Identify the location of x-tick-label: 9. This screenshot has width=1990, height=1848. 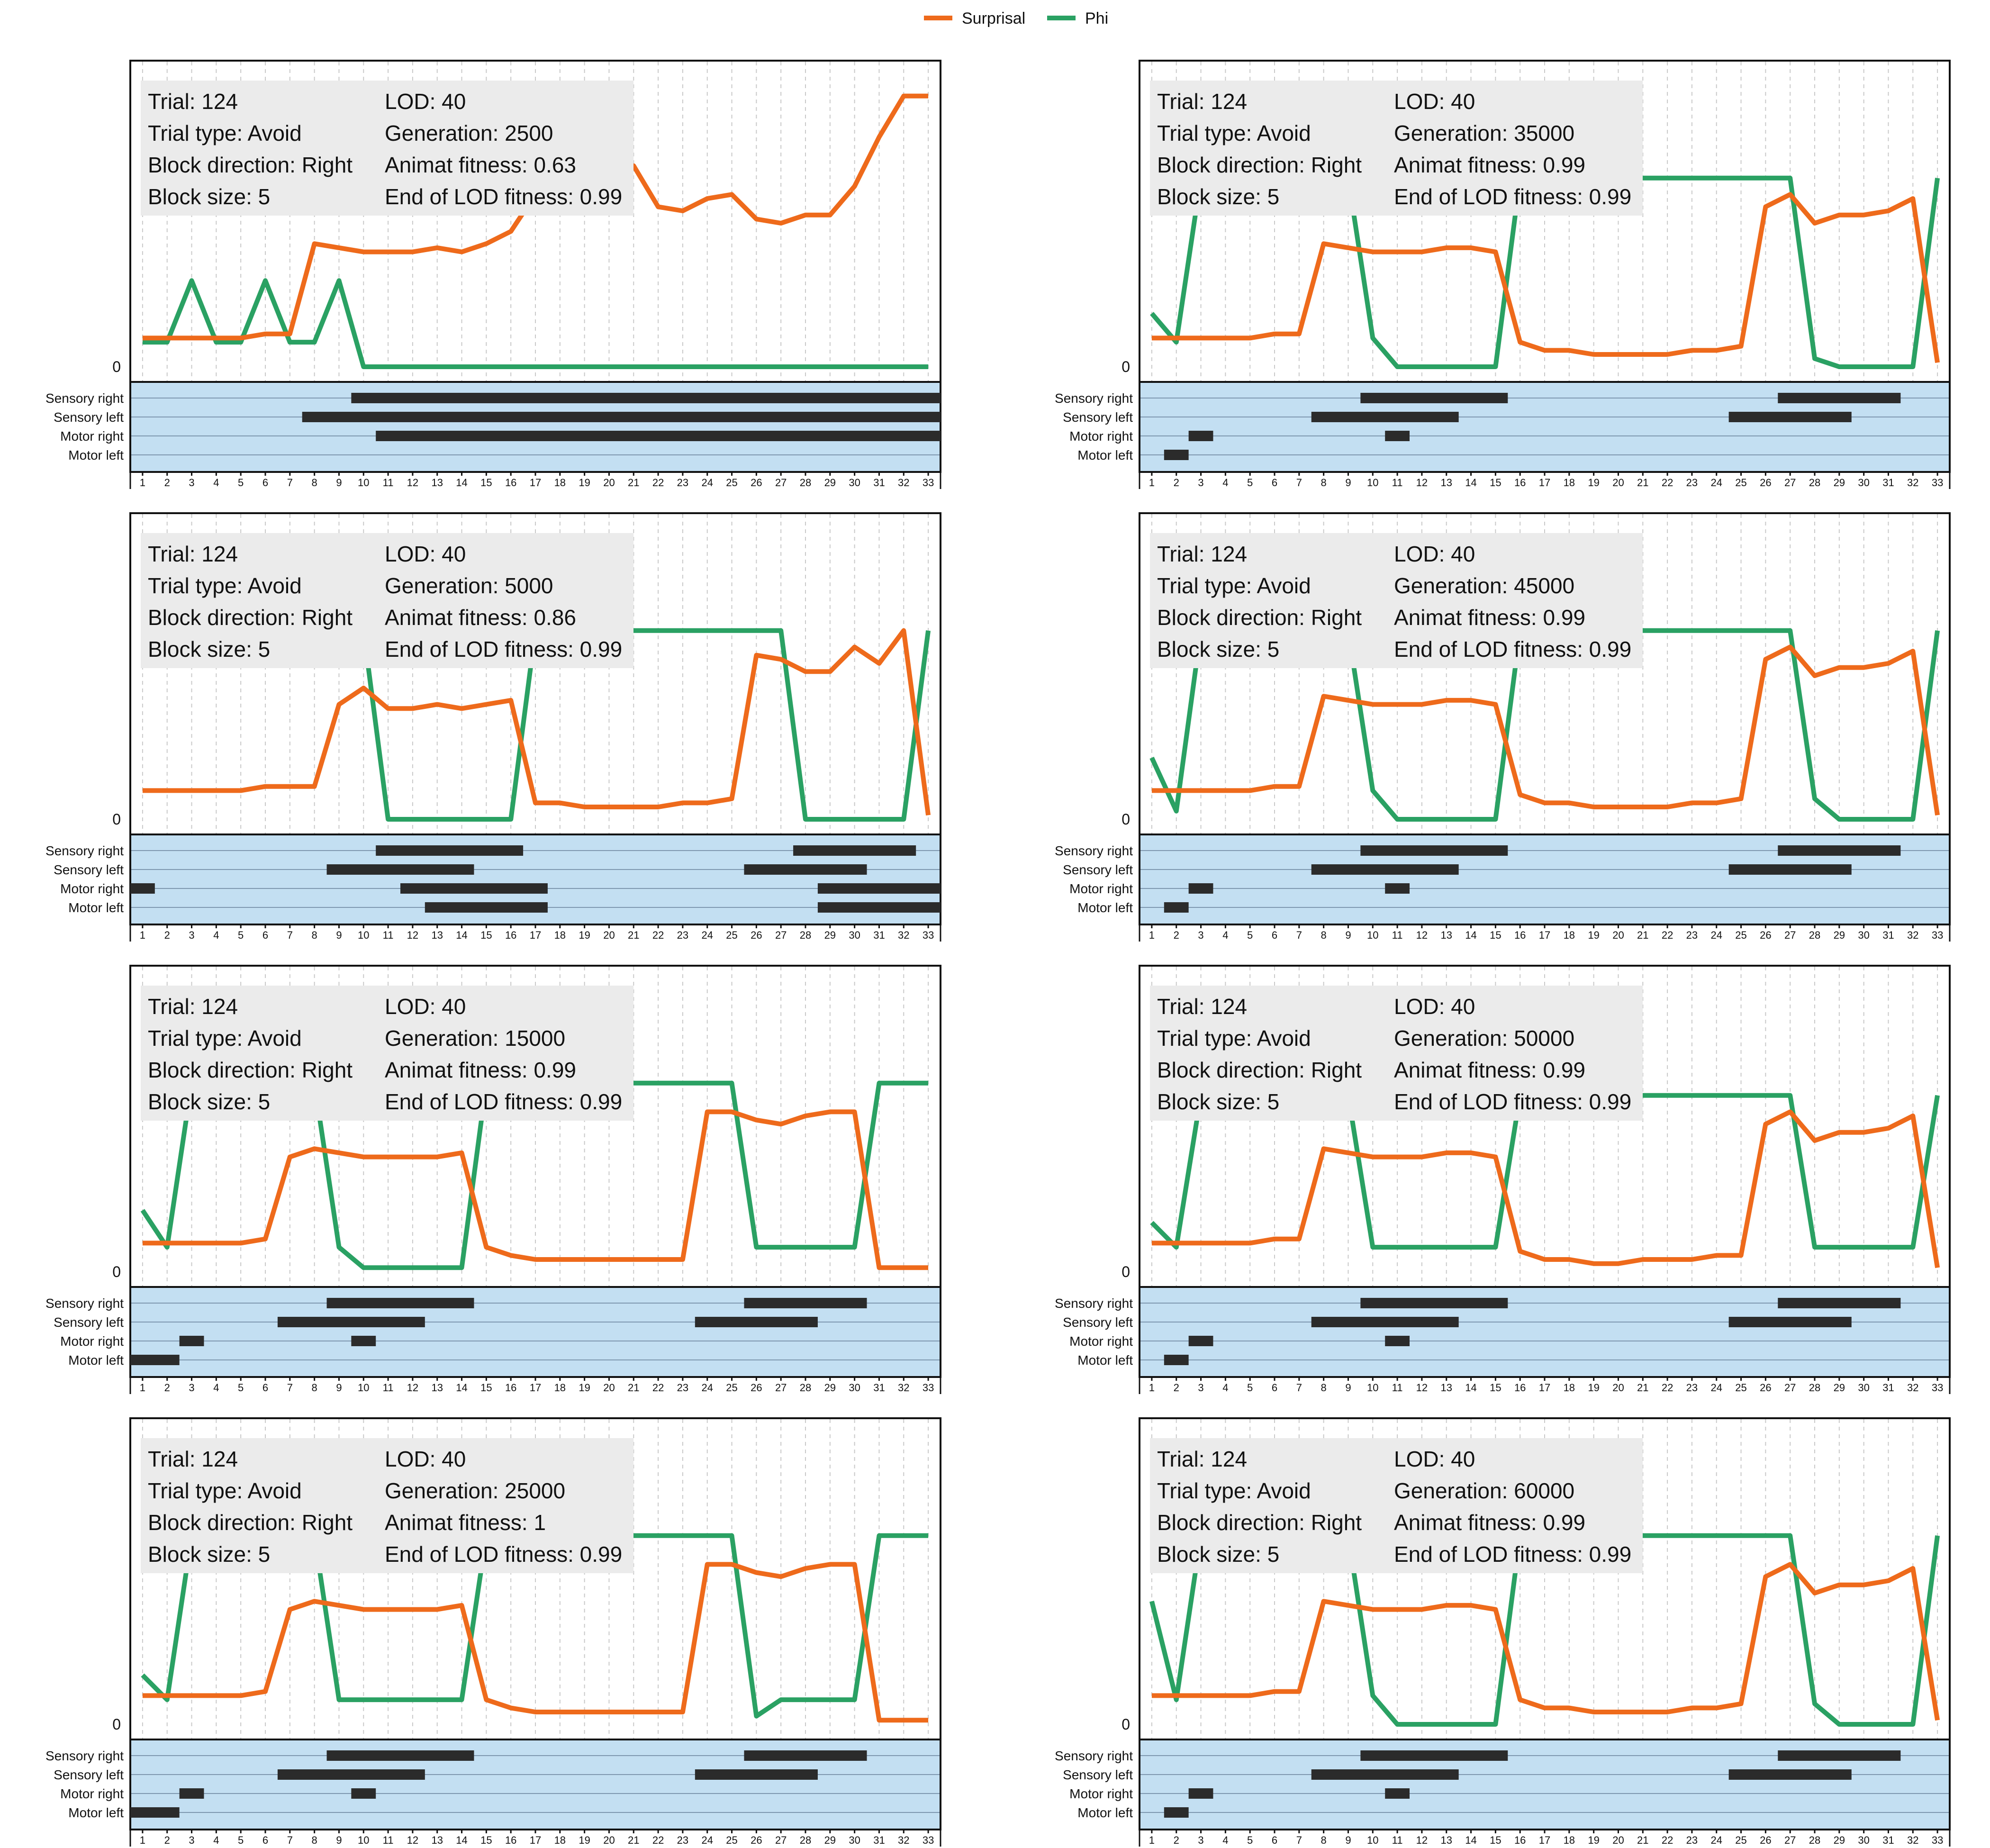
(1348, 1840).